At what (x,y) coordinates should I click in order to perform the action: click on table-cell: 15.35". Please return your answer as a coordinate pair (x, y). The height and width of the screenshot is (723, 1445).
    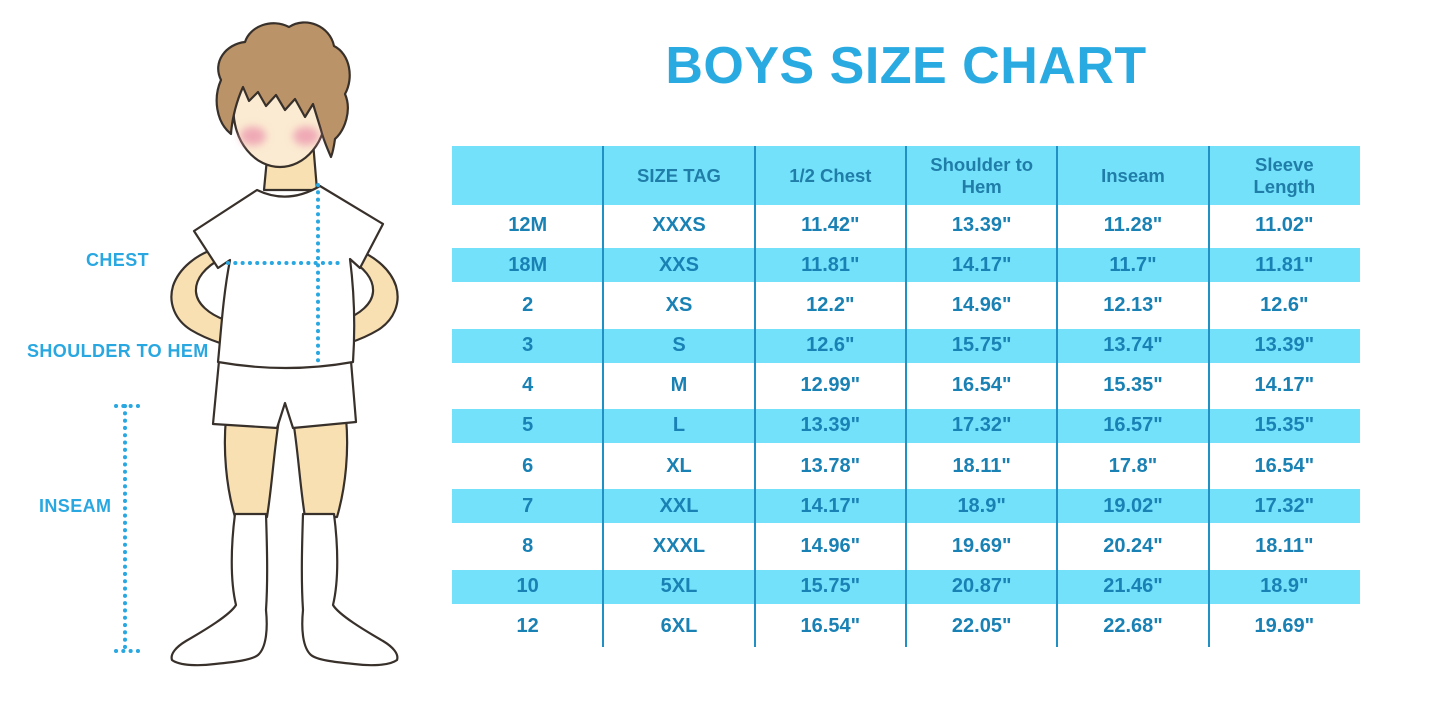
    Looking at the image, I should click on (1284, 425).